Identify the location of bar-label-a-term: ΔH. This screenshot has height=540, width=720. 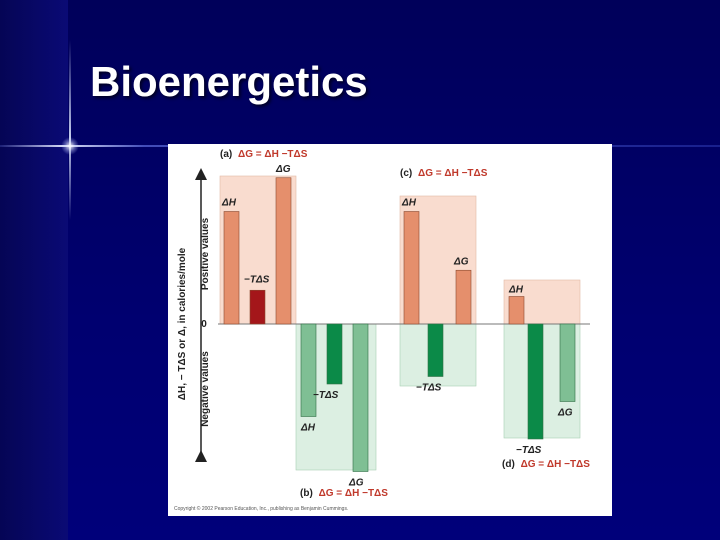
(229, 203).